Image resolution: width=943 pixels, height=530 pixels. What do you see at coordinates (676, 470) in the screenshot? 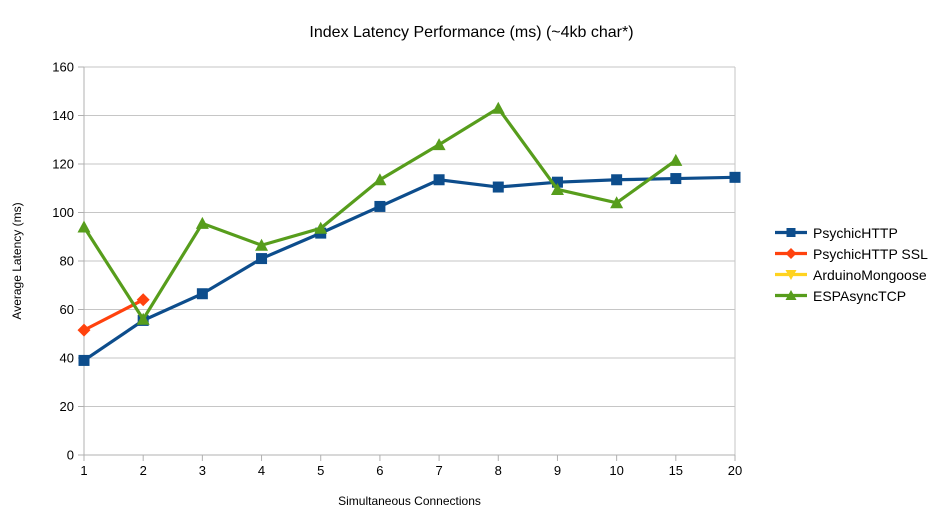
I see `x-tick-label: 15` at bounding box center [676, 470].